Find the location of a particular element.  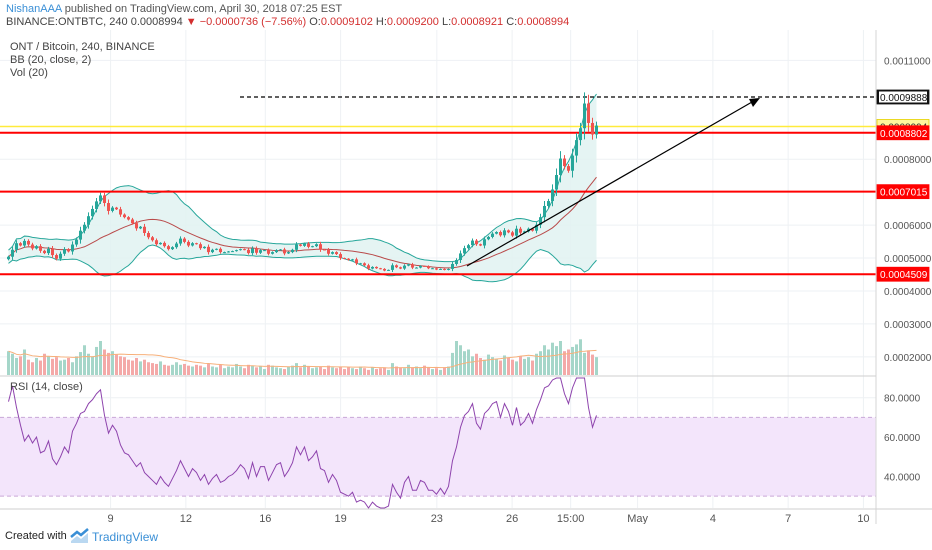

x-tick-label: 12 is located at coordinates (186, 518).